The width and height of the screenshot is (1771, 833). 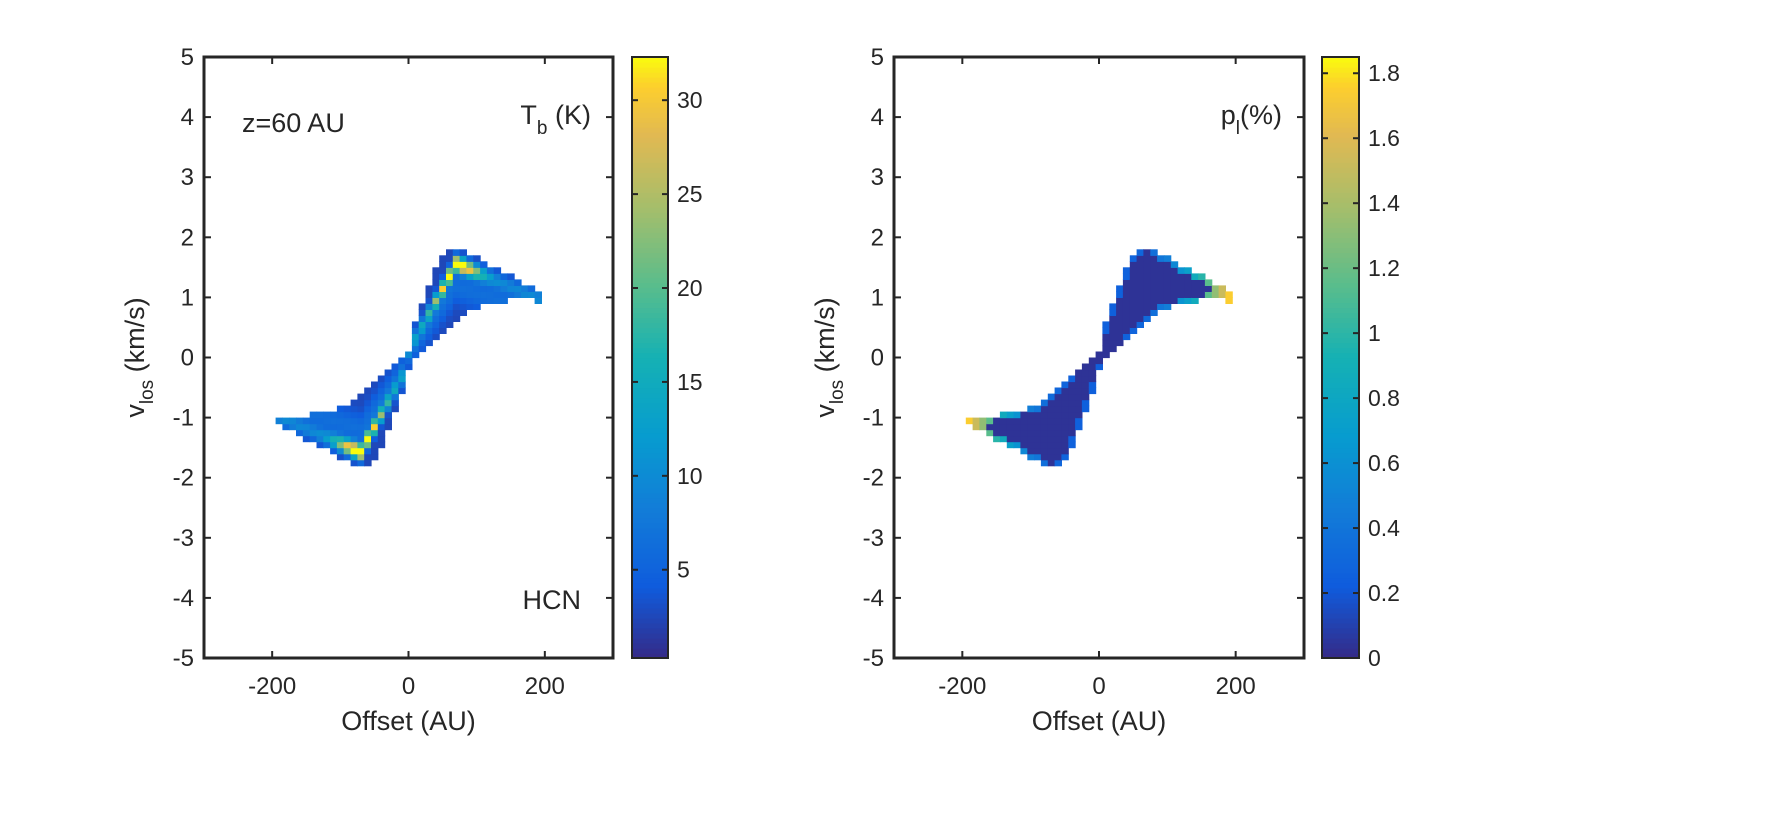 I want to click on colorbar-tick-label: 0, so click(x=1374, y=658).